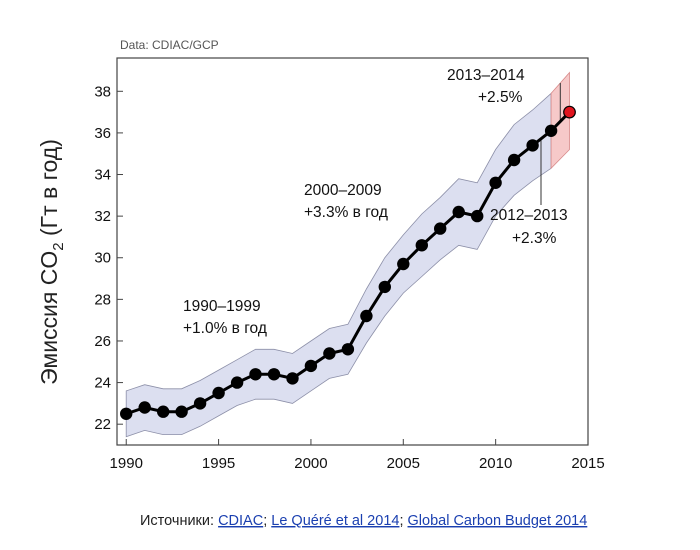  What do you see at coordinates (102, 258) in the screenshot?
I see `y-tick-label-30: 30` at bounding box center [102, 258].